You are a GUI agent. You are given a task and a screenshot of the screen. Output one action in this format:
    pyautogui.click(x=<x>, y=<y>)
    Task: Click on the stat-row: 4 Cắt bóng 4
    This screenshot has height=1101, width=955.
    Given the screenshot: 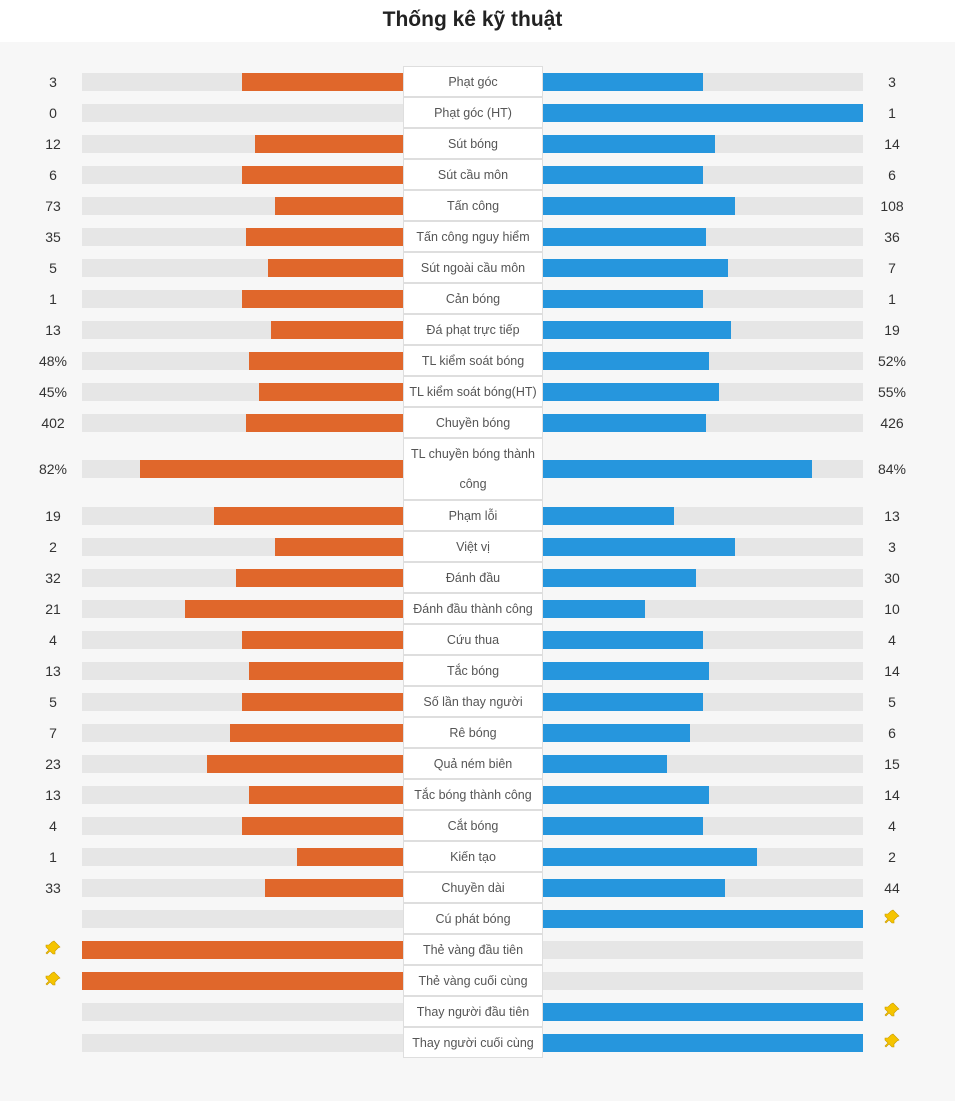 What is the action you would take?
    pyautogui.click(x=477, y=825)
    